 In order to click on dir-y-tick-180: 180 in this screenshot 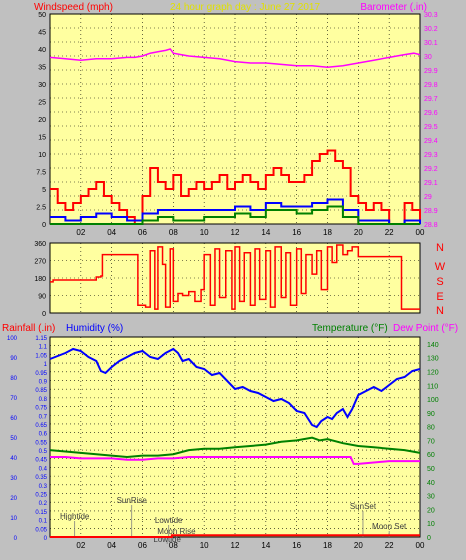, I will do `click(40, 279)`.